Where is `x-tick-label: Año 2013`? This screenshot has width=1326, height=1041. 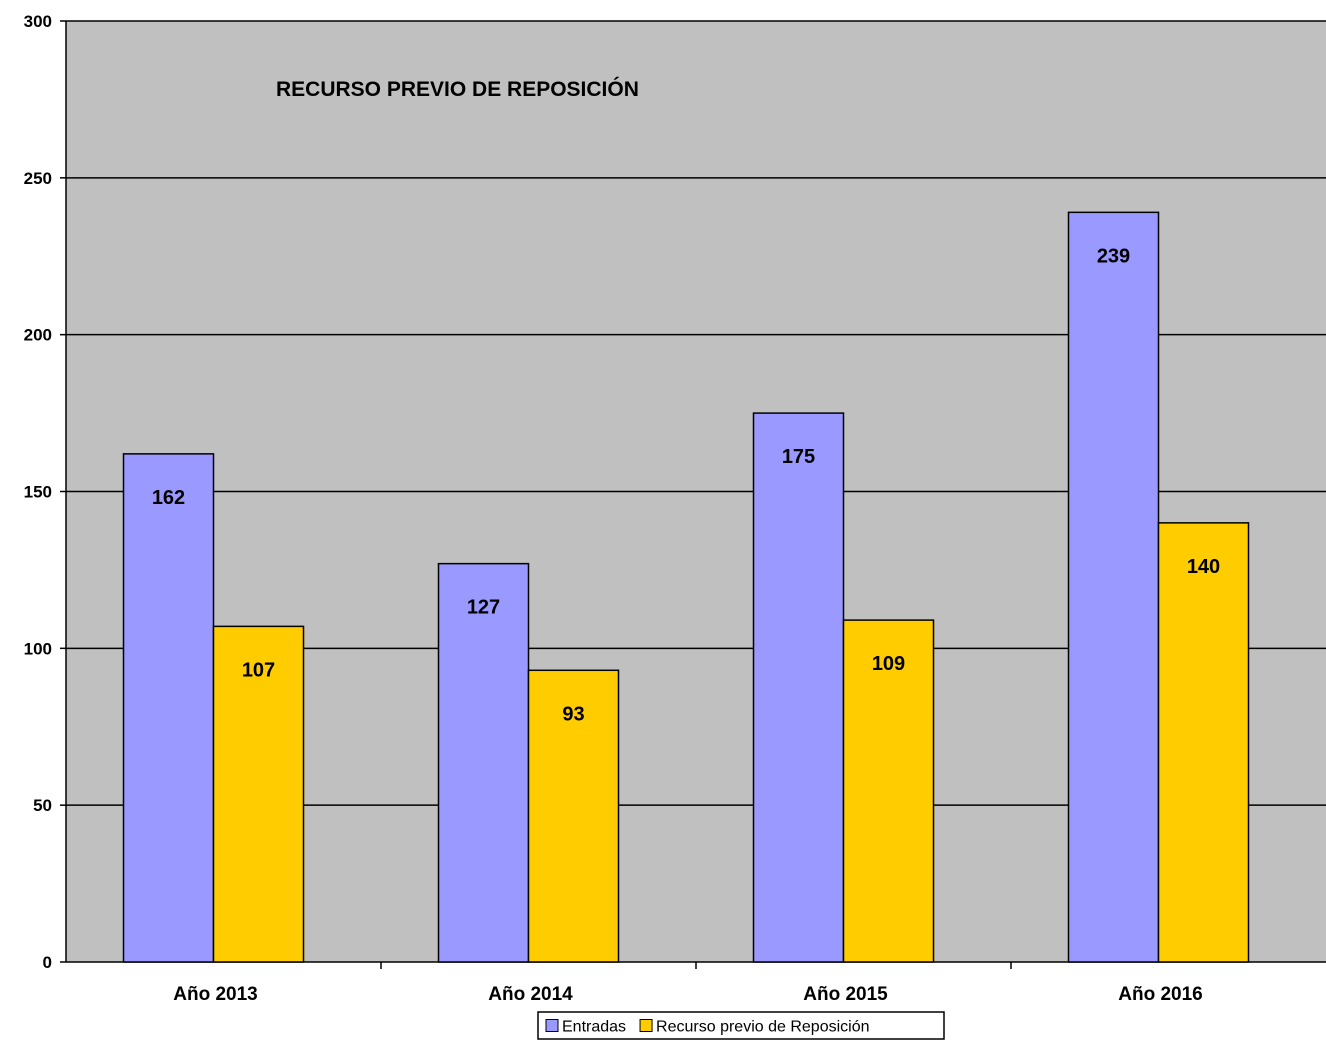 x-tick-label: Año 2013 is located at coordinates (215, 994).